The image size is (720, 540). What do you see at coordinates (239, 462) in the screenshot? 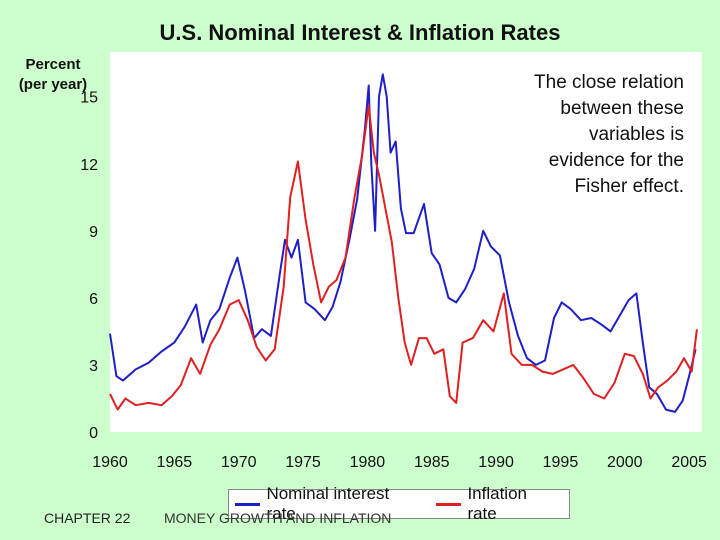
I see `x-tick-label: 1970` at bounding box center [239, 462].